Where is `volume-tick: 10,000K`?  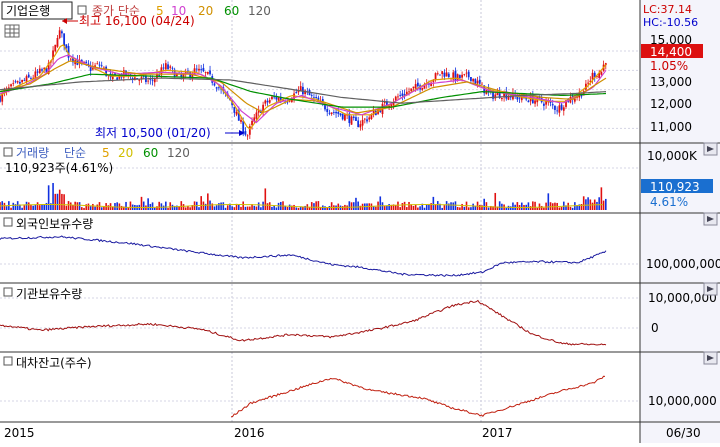
volume-tick: 10,000K is located at coordinates (672, 156).